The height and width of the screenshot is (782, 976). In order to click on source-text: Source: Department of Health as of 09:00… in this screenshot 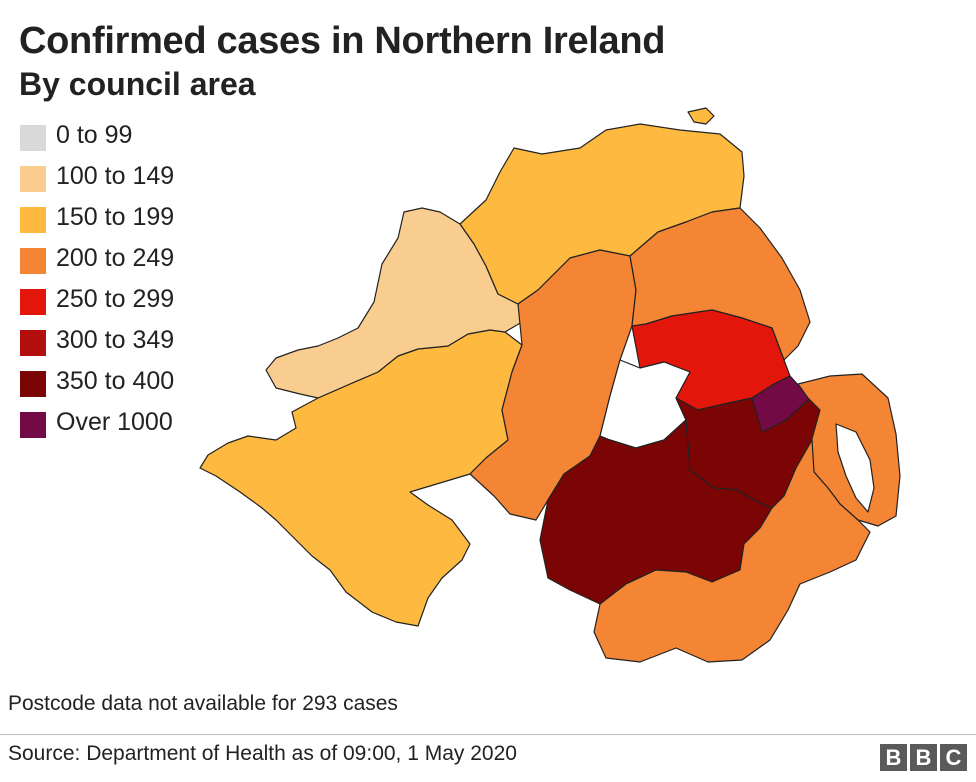, I will do `click(262, 753)`.